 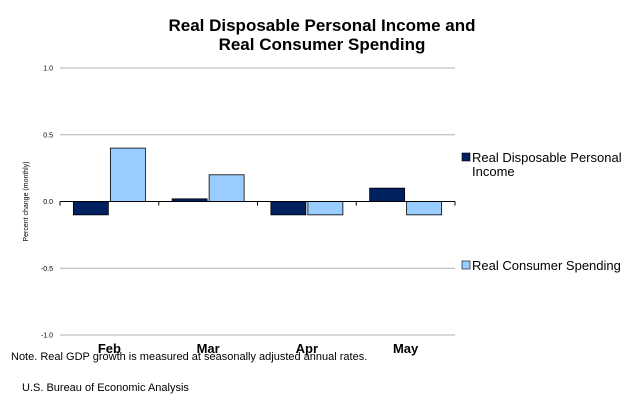 What do you see at coordinates (105, 388) in the screenshot?
I see `source-label: U.S. Bureau of Economic Analysis` at bounding box center [105, 388].